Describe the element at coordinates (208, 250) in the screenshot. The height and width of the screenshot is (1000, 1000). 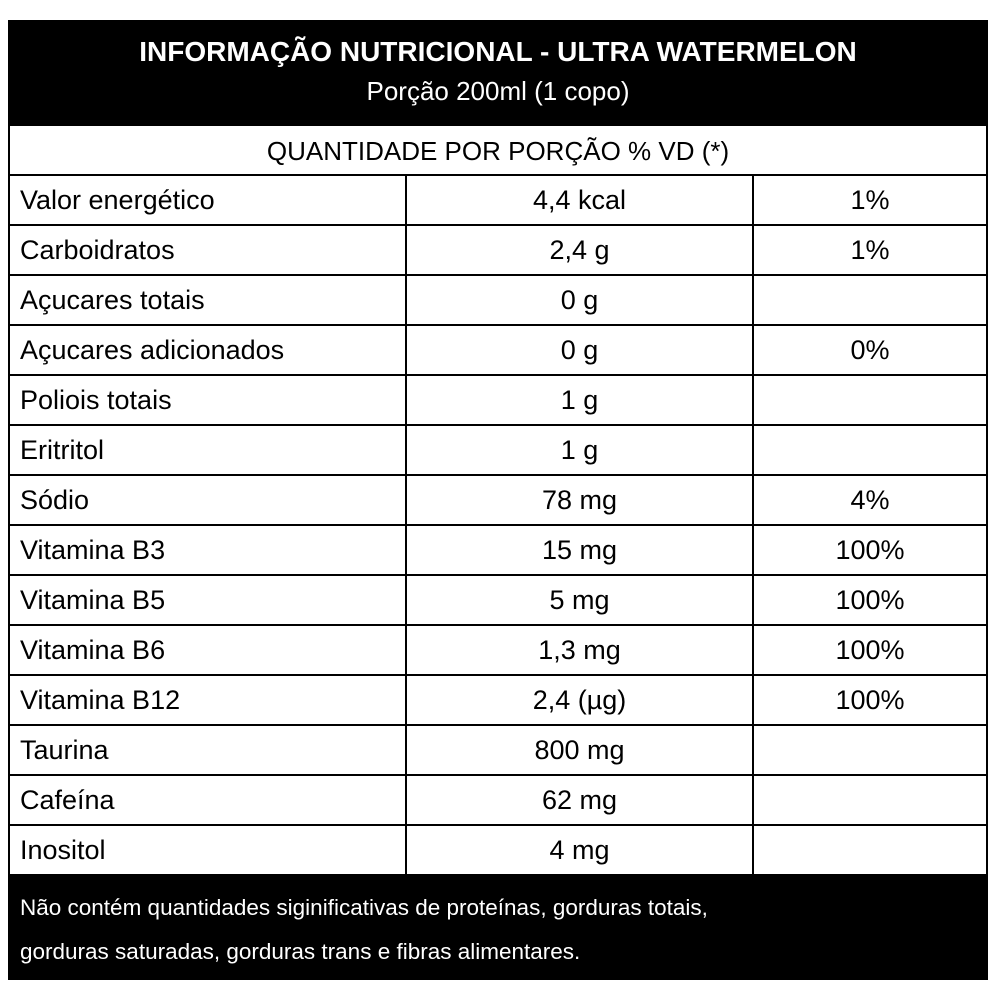
I see `nutrient: Carboidratos` at that location.